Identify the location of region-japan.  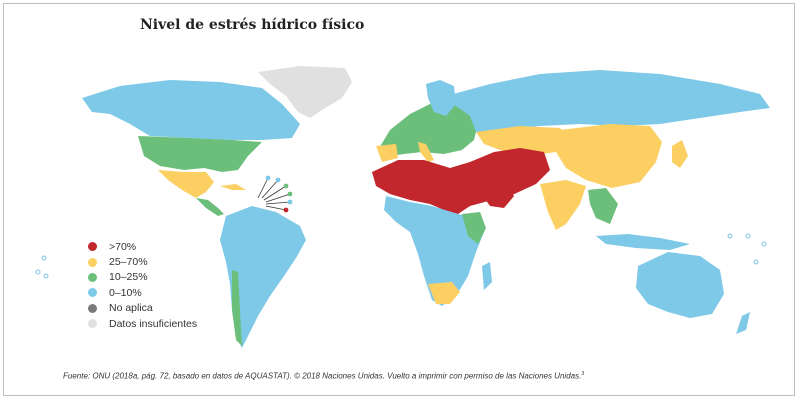
(680, 154).